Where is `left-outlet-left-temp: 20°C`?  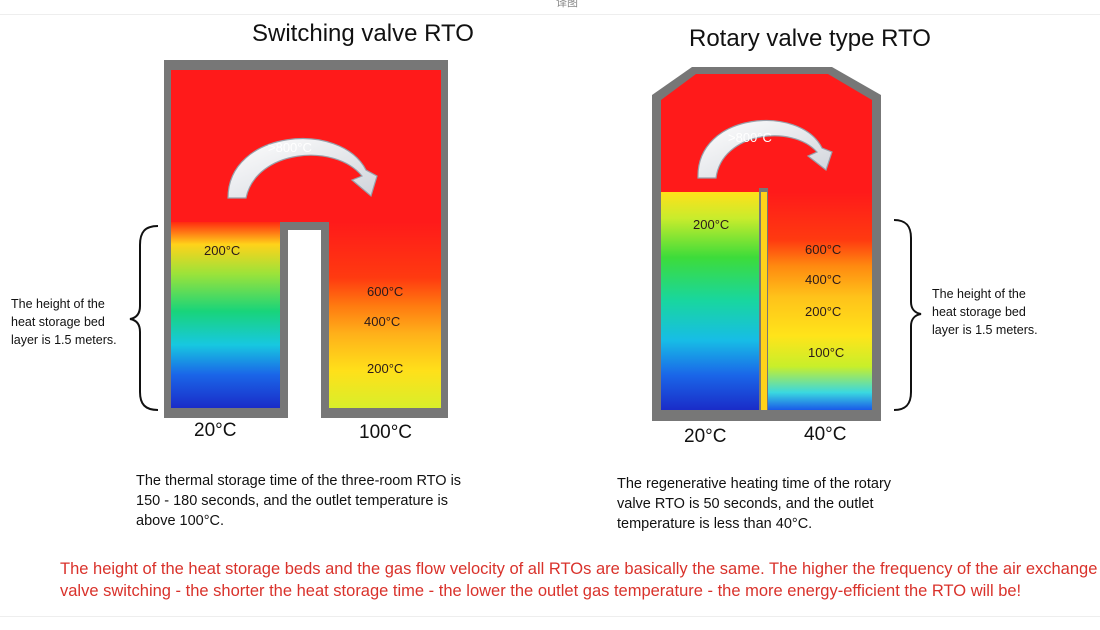
left-outlet-left-temp: 20°C is located at coordinates (215, 430).